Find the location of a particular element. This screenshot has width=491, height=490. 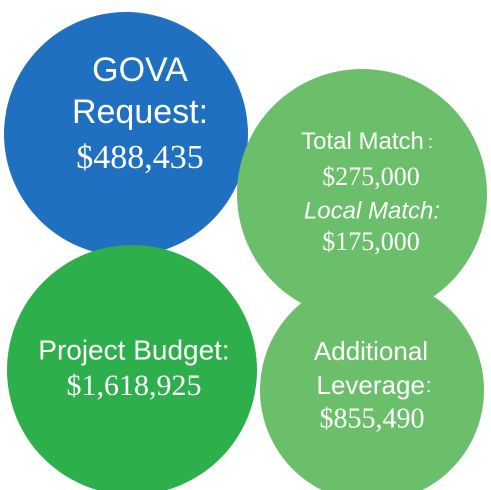

label: Leverage: is located at coordinates (374, 385).